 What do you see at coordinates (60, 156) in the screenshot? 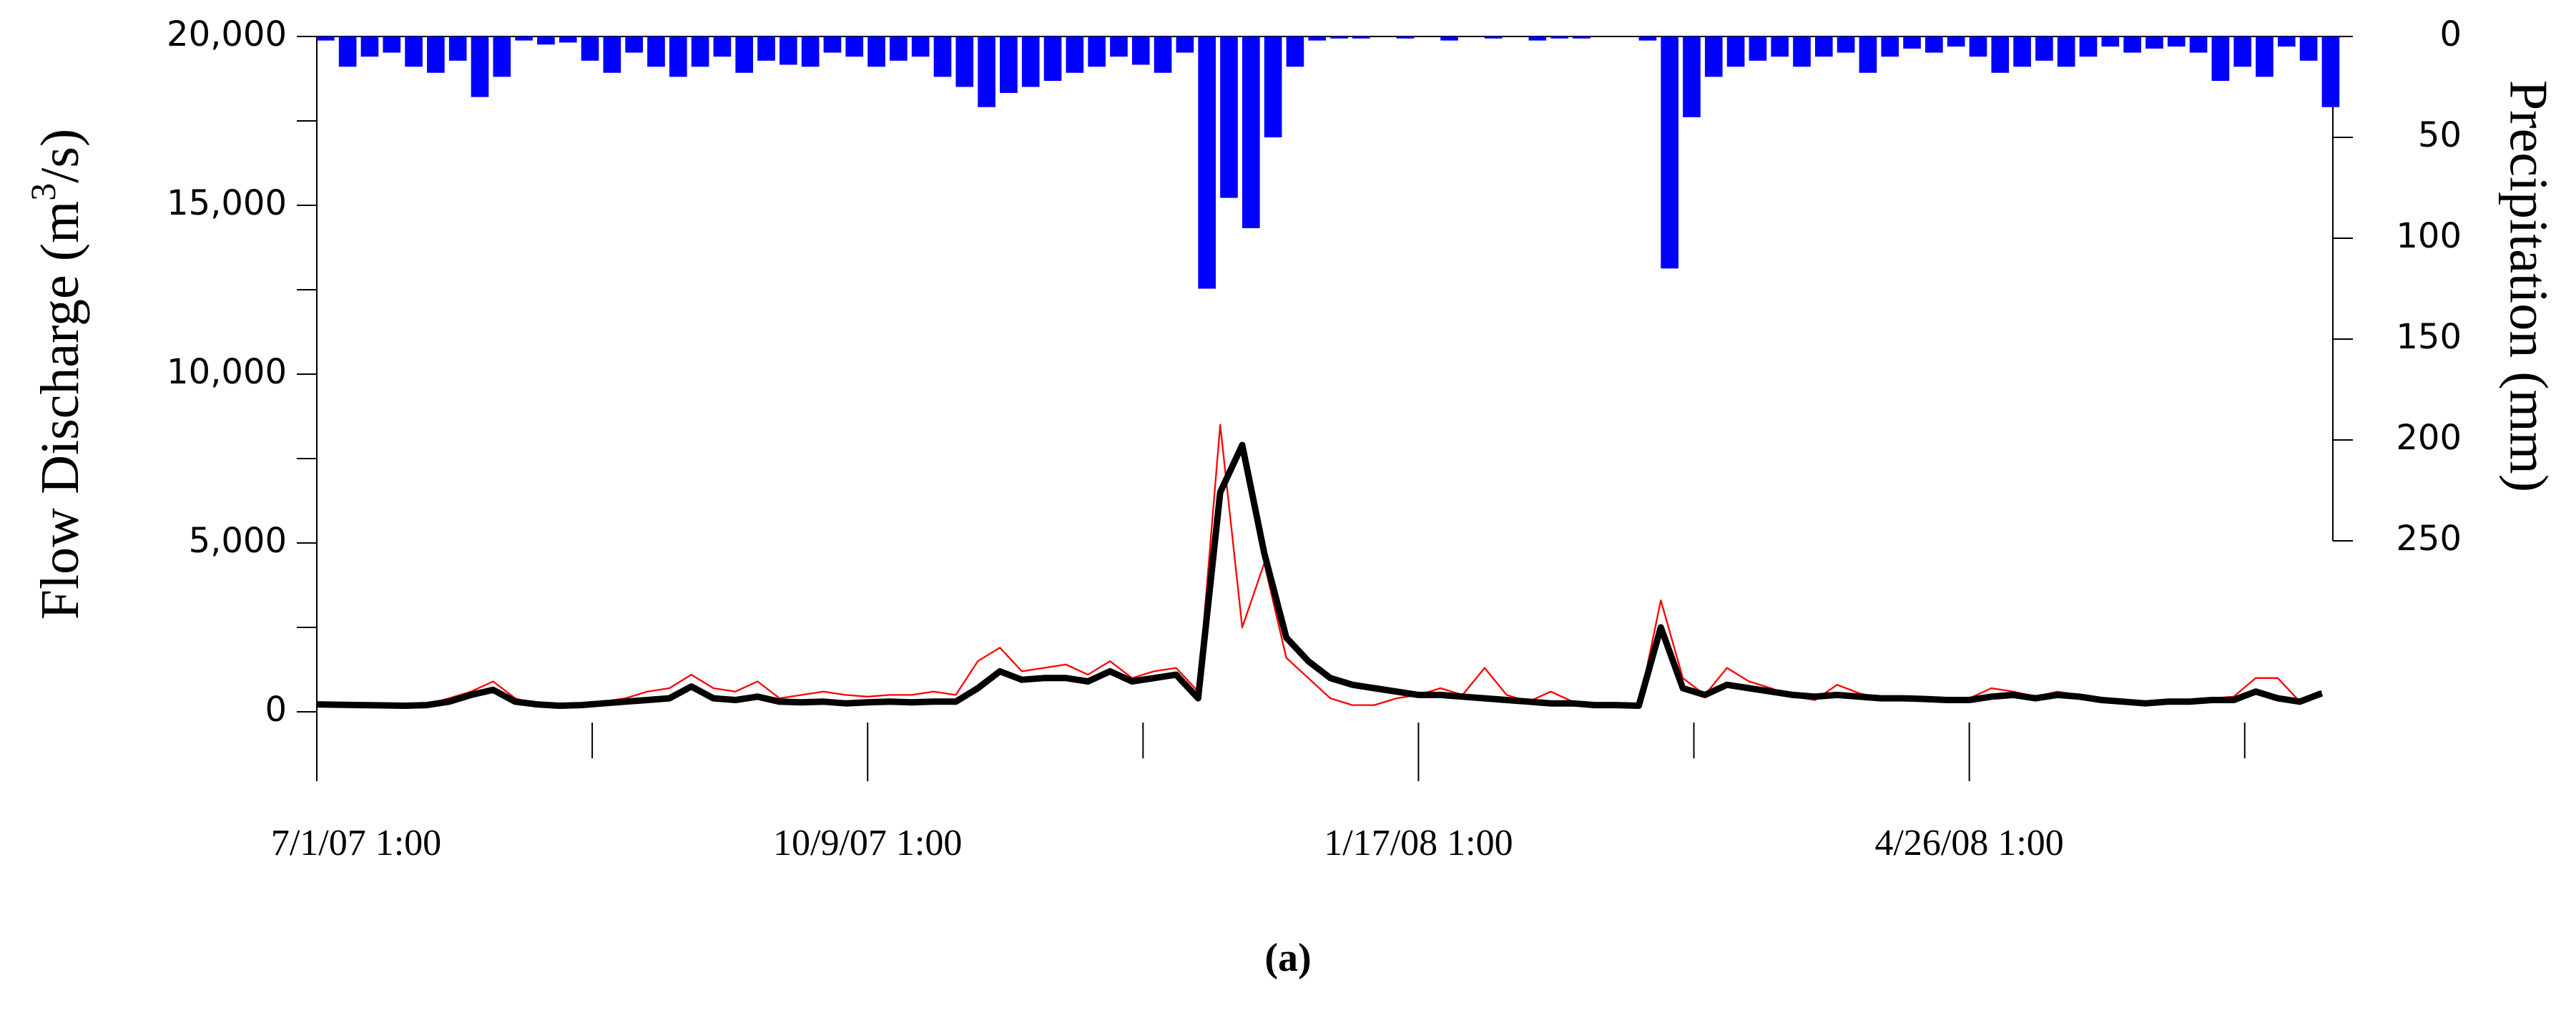
I see `y-axis-title-part: /s)` at bounding box center [60, 156].